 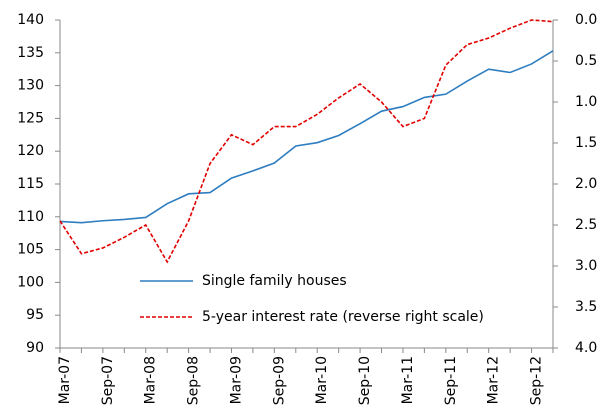 I want to click on y-tick-label: 120, so click(x=30, y=151).